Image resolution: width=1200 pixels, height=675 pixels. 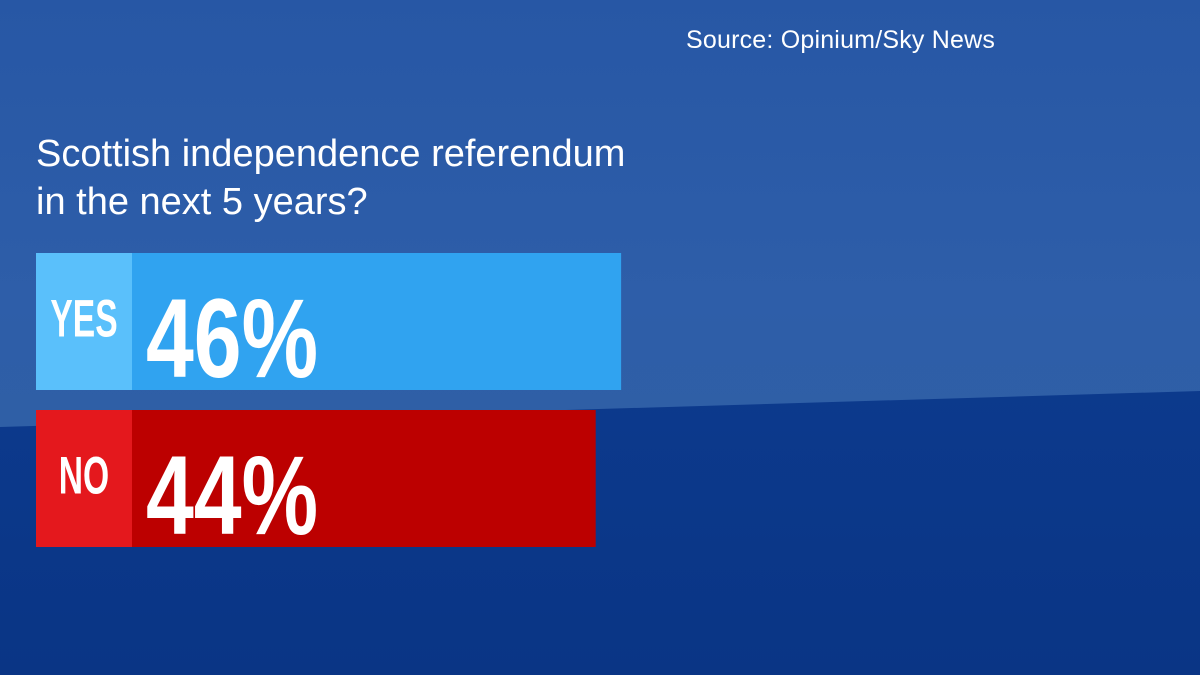 What do you see at coordinates (83, 319) in the screenshot?
I see `category-label-yes: YES` at bounding box center [83, 319].